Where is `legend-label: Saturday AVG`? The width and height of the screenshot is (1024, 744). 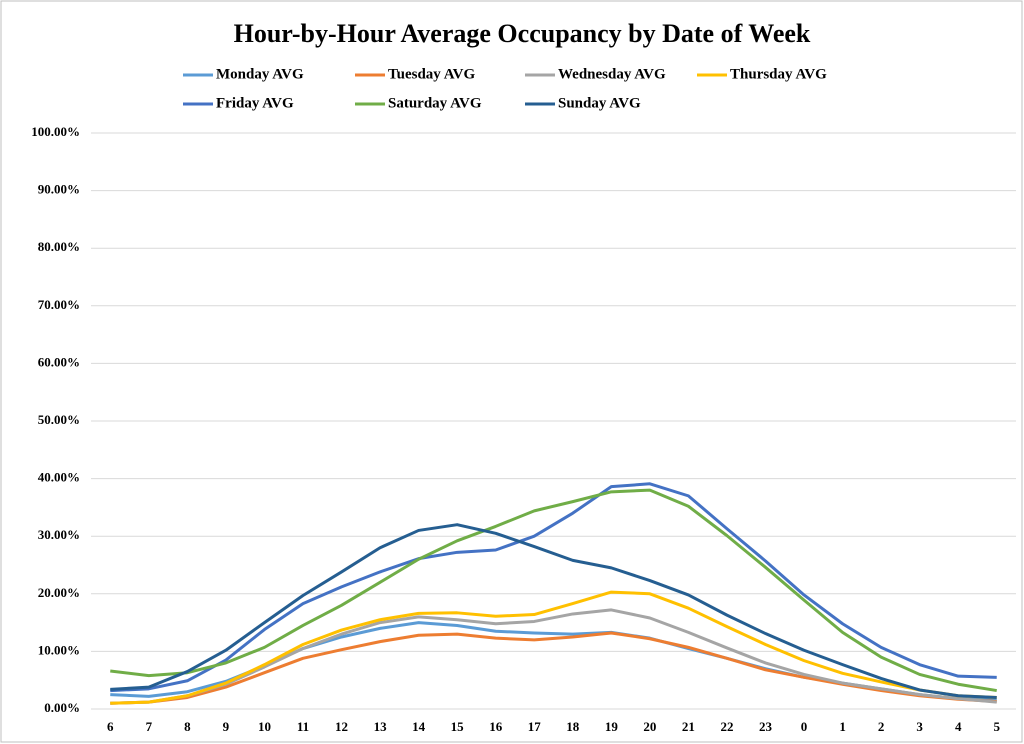 legend-label: Saturday AVG is located at coordinates (435, 103).